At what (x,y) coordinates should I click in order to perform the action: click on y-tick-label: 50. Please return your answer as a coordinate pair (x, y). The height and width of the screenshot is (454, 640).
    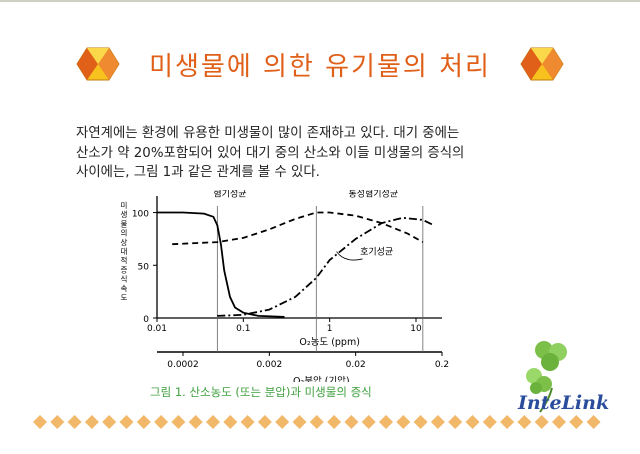
    Looking at the image, I should click on (144, 267).